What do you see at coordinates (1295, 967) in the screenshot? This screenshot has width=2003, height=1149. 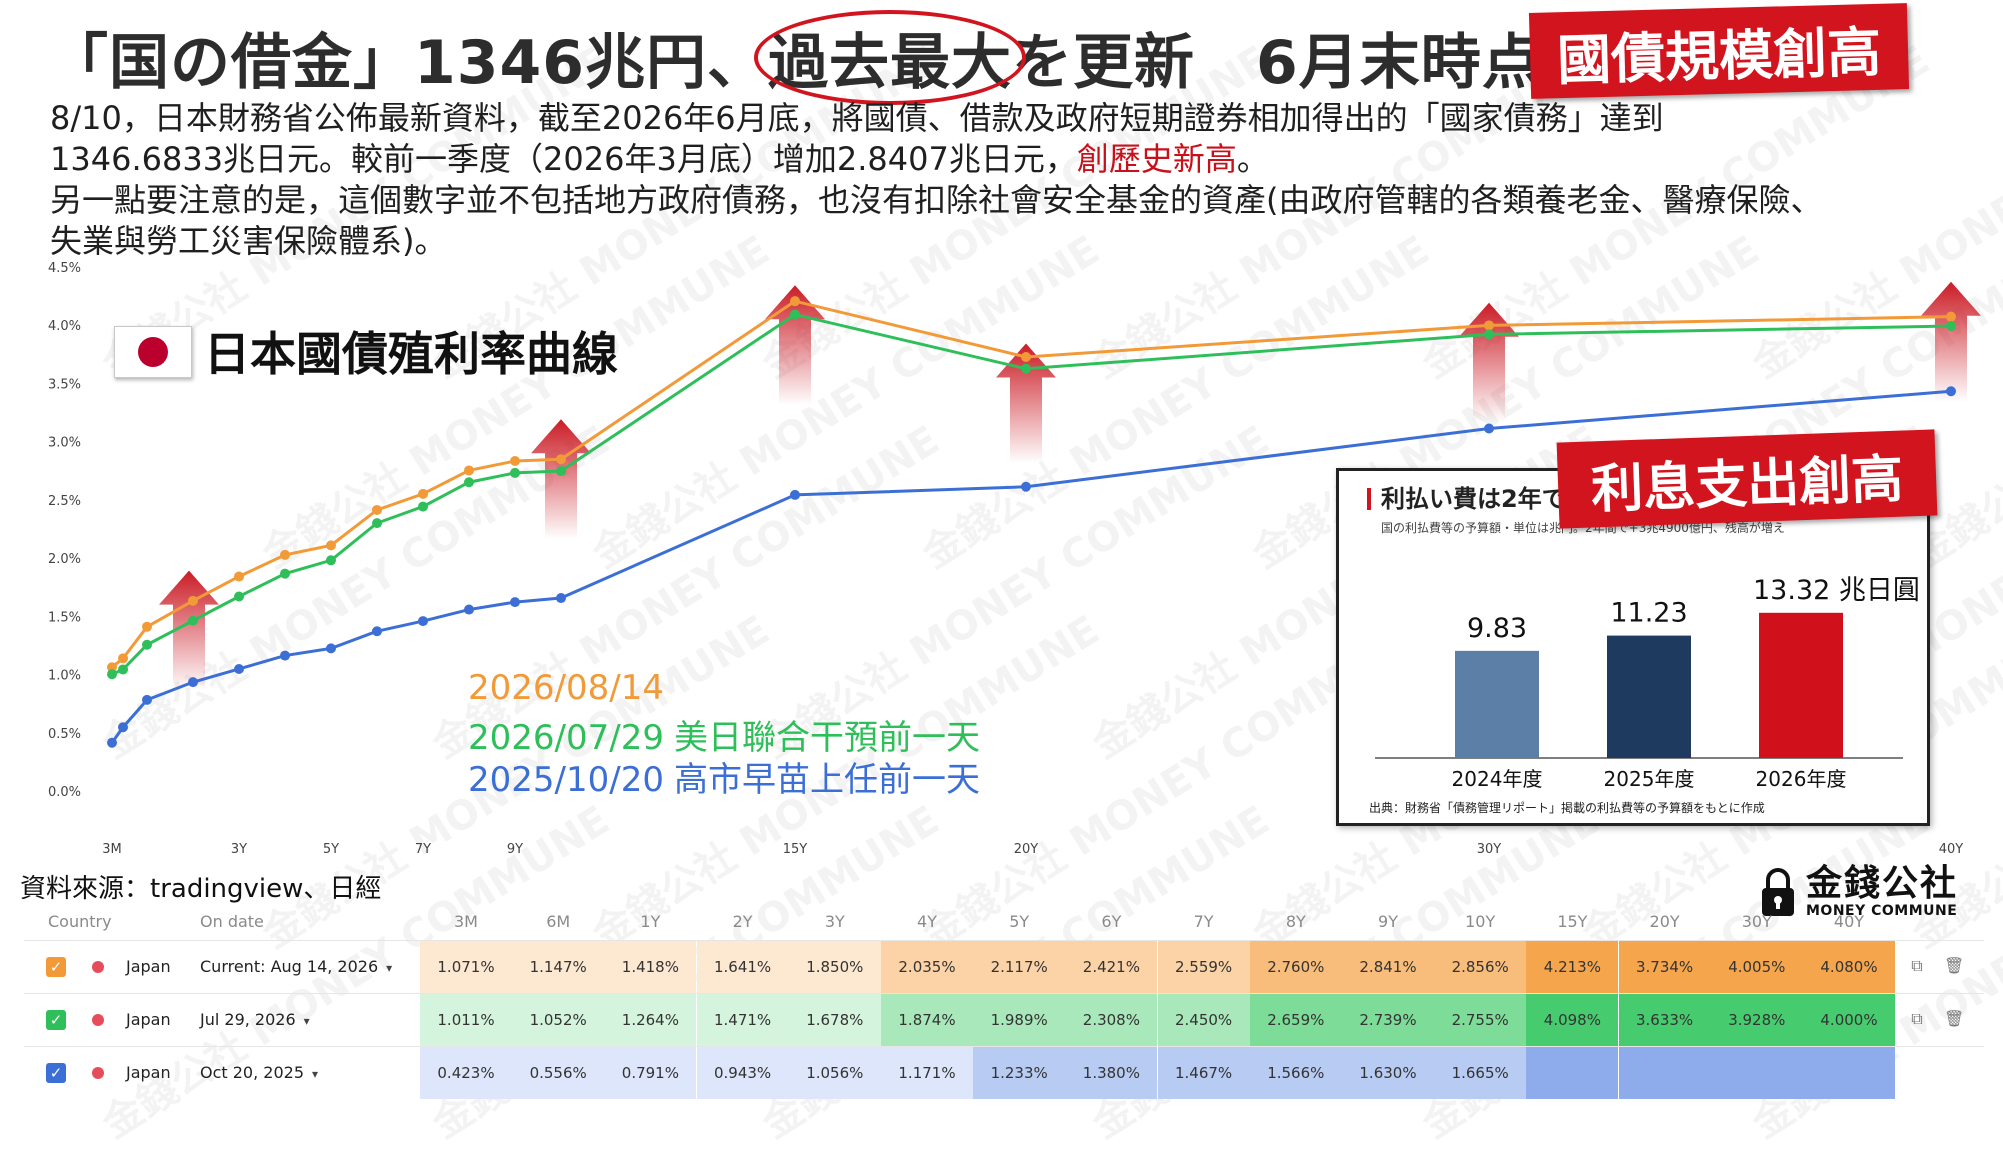 I see `yield-cell: 2.760%` at bounding box center [1295, 967].